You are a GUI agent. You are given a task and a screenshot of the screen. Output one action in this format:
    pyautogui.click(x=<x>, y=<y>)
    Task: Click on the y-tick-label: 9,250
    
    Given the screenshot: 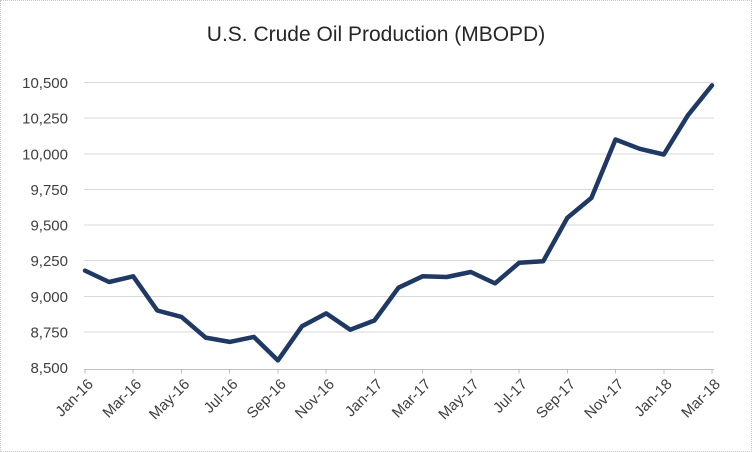 What is the action you would take?
    pyautogui.click(x=49, y=261)
    